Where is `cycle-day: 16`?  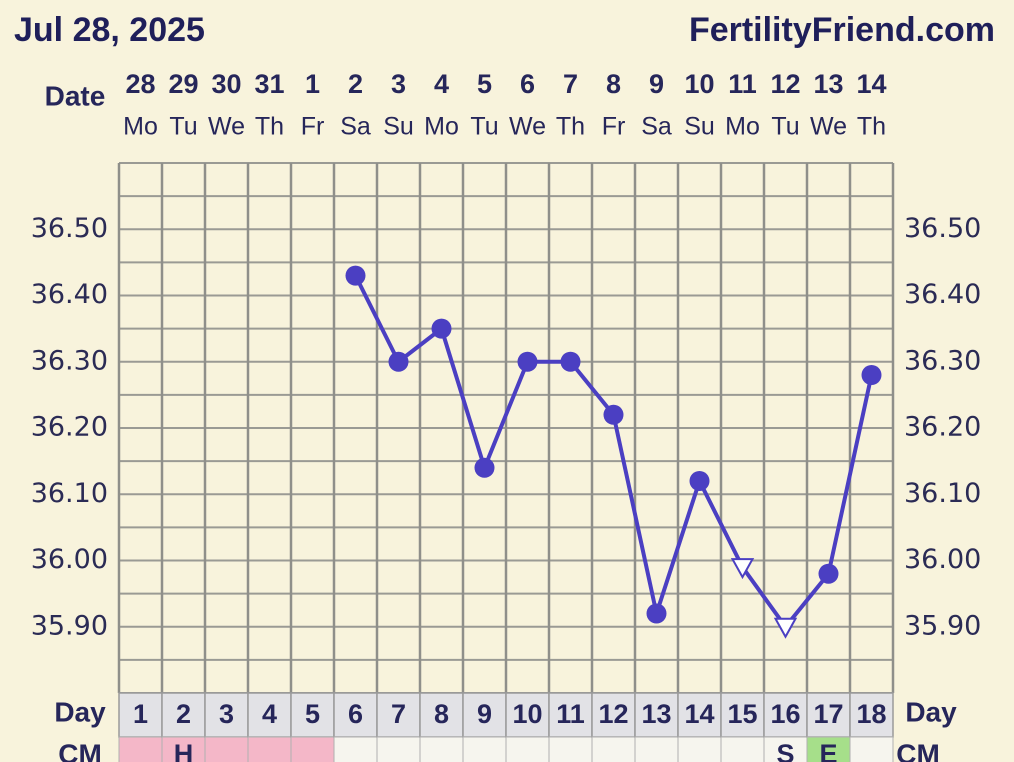 cycle-day: 16 is located at coordinates (785, 714).